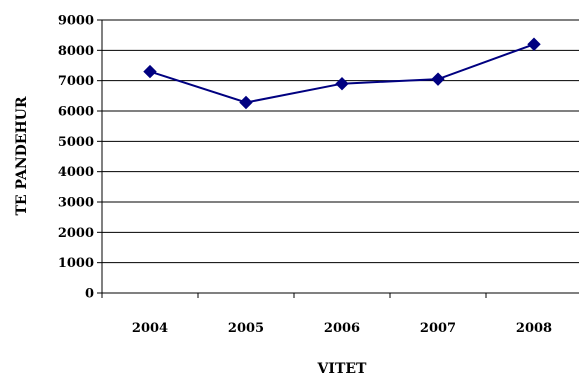  I want to click on y-tick-label: 3000, so click(76, 203).